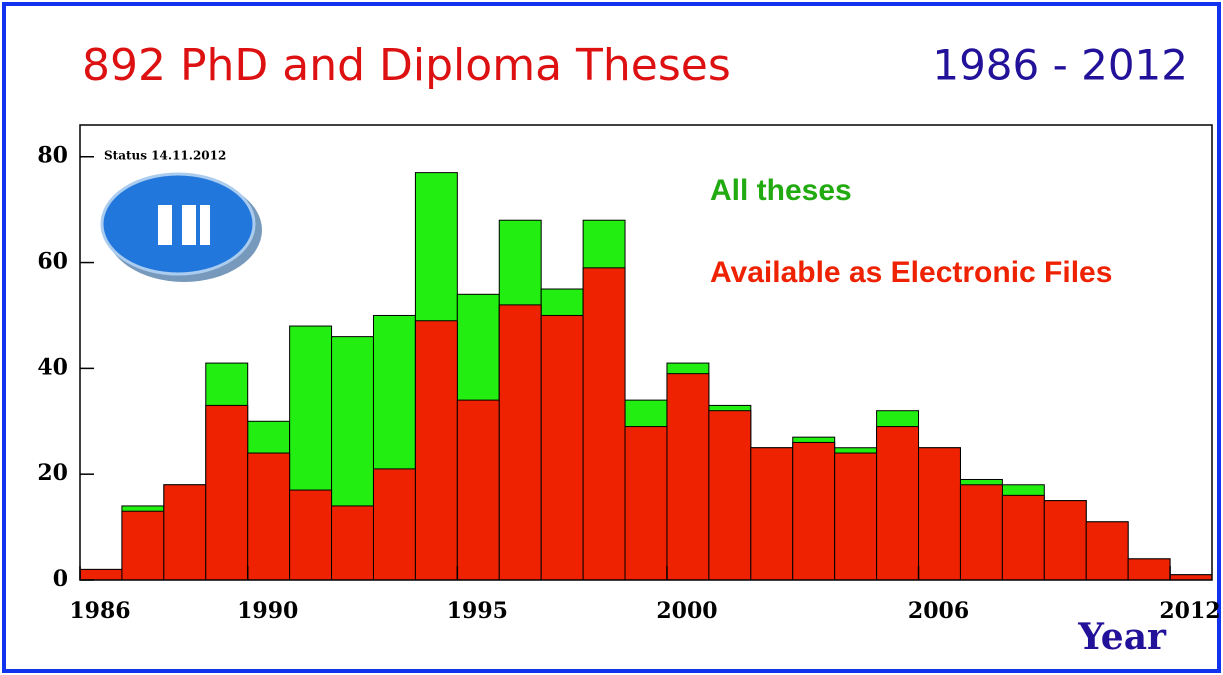 The width and height of the screenshot is (1223, 675). Describe the element at coordinates (267, 611) in the screenshot. I see `x-tick-label: 1990` at that location.